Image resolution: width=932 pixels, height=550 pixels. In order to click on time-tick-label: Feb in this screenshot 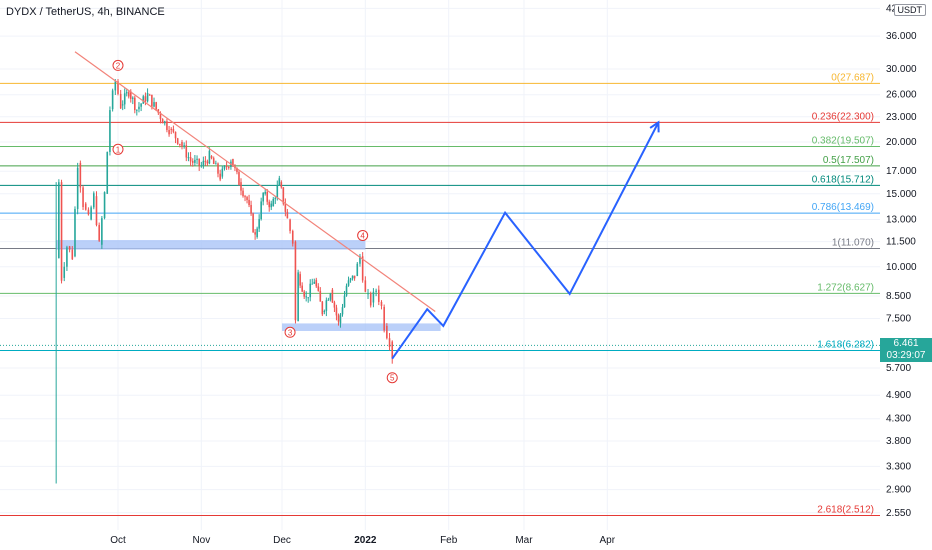, I will do `click(449, 540)`.